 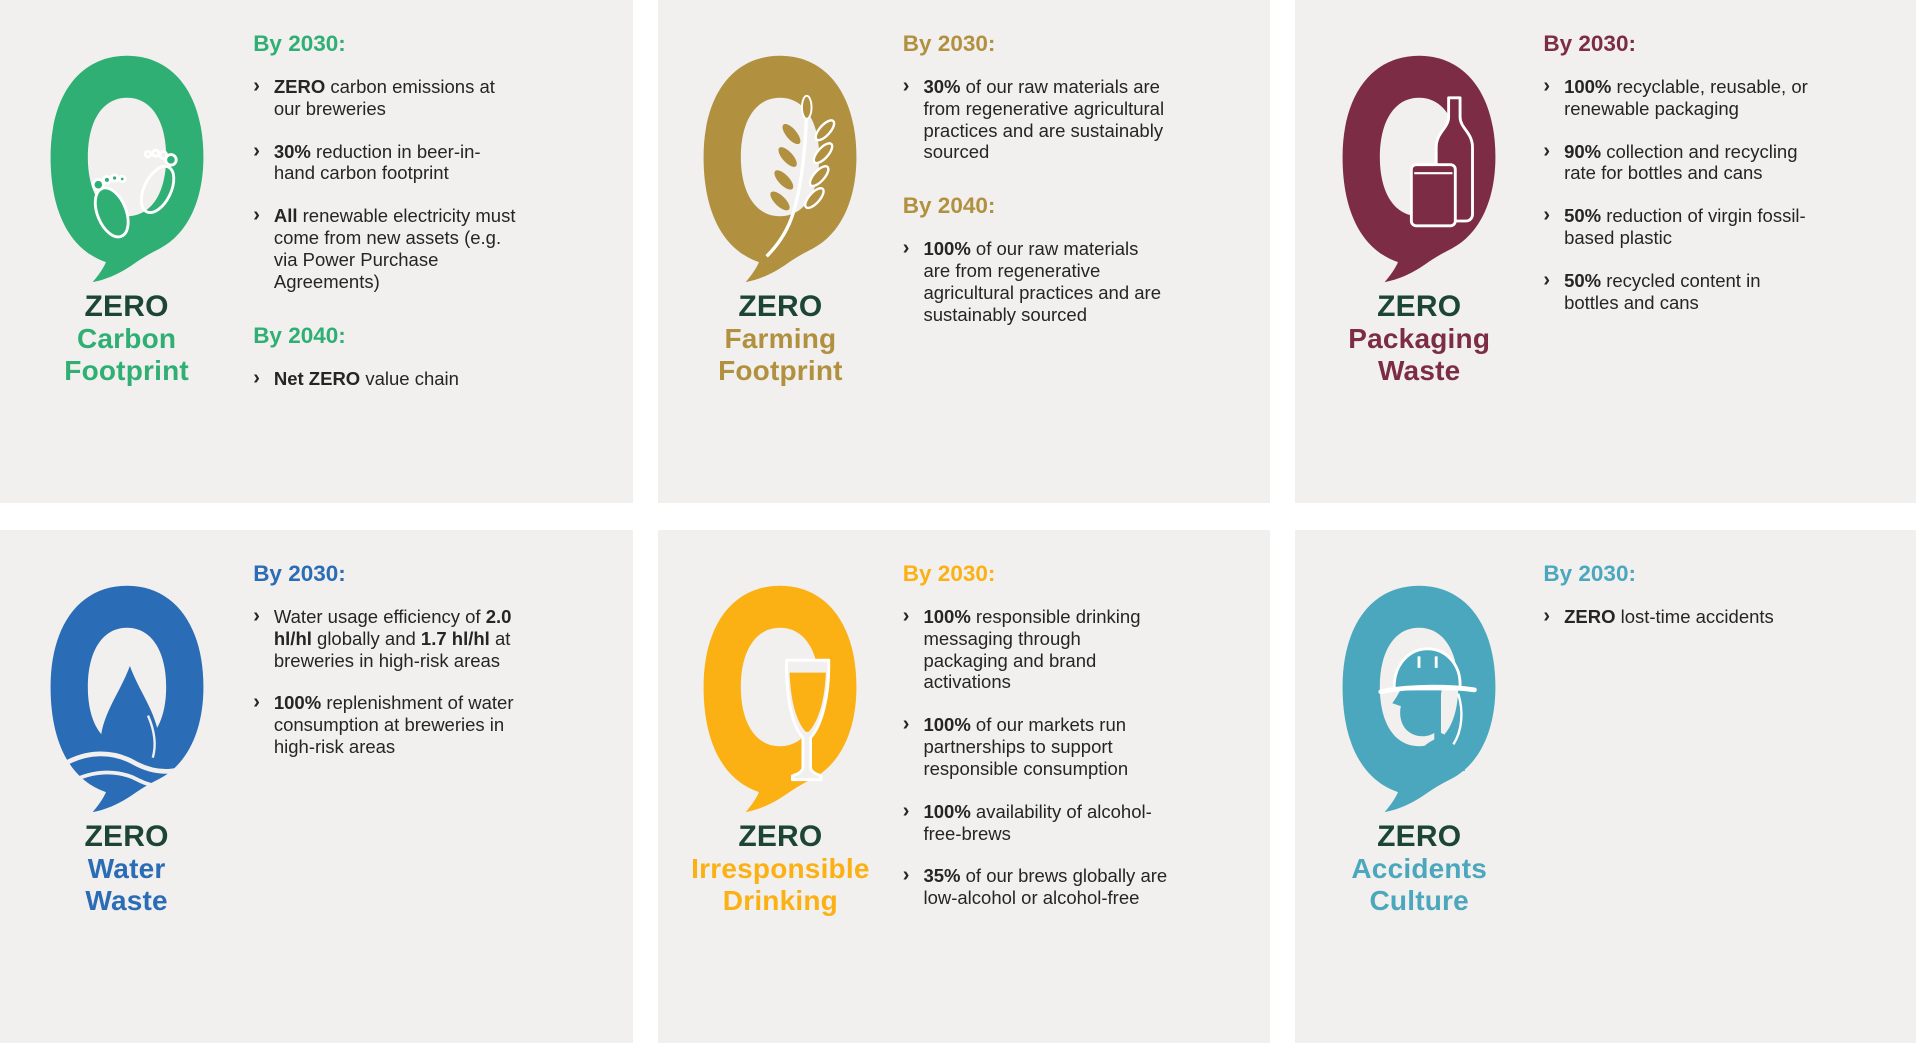 I want to click on card-title: ZERO Water Waste, so click(x=126, y=868).